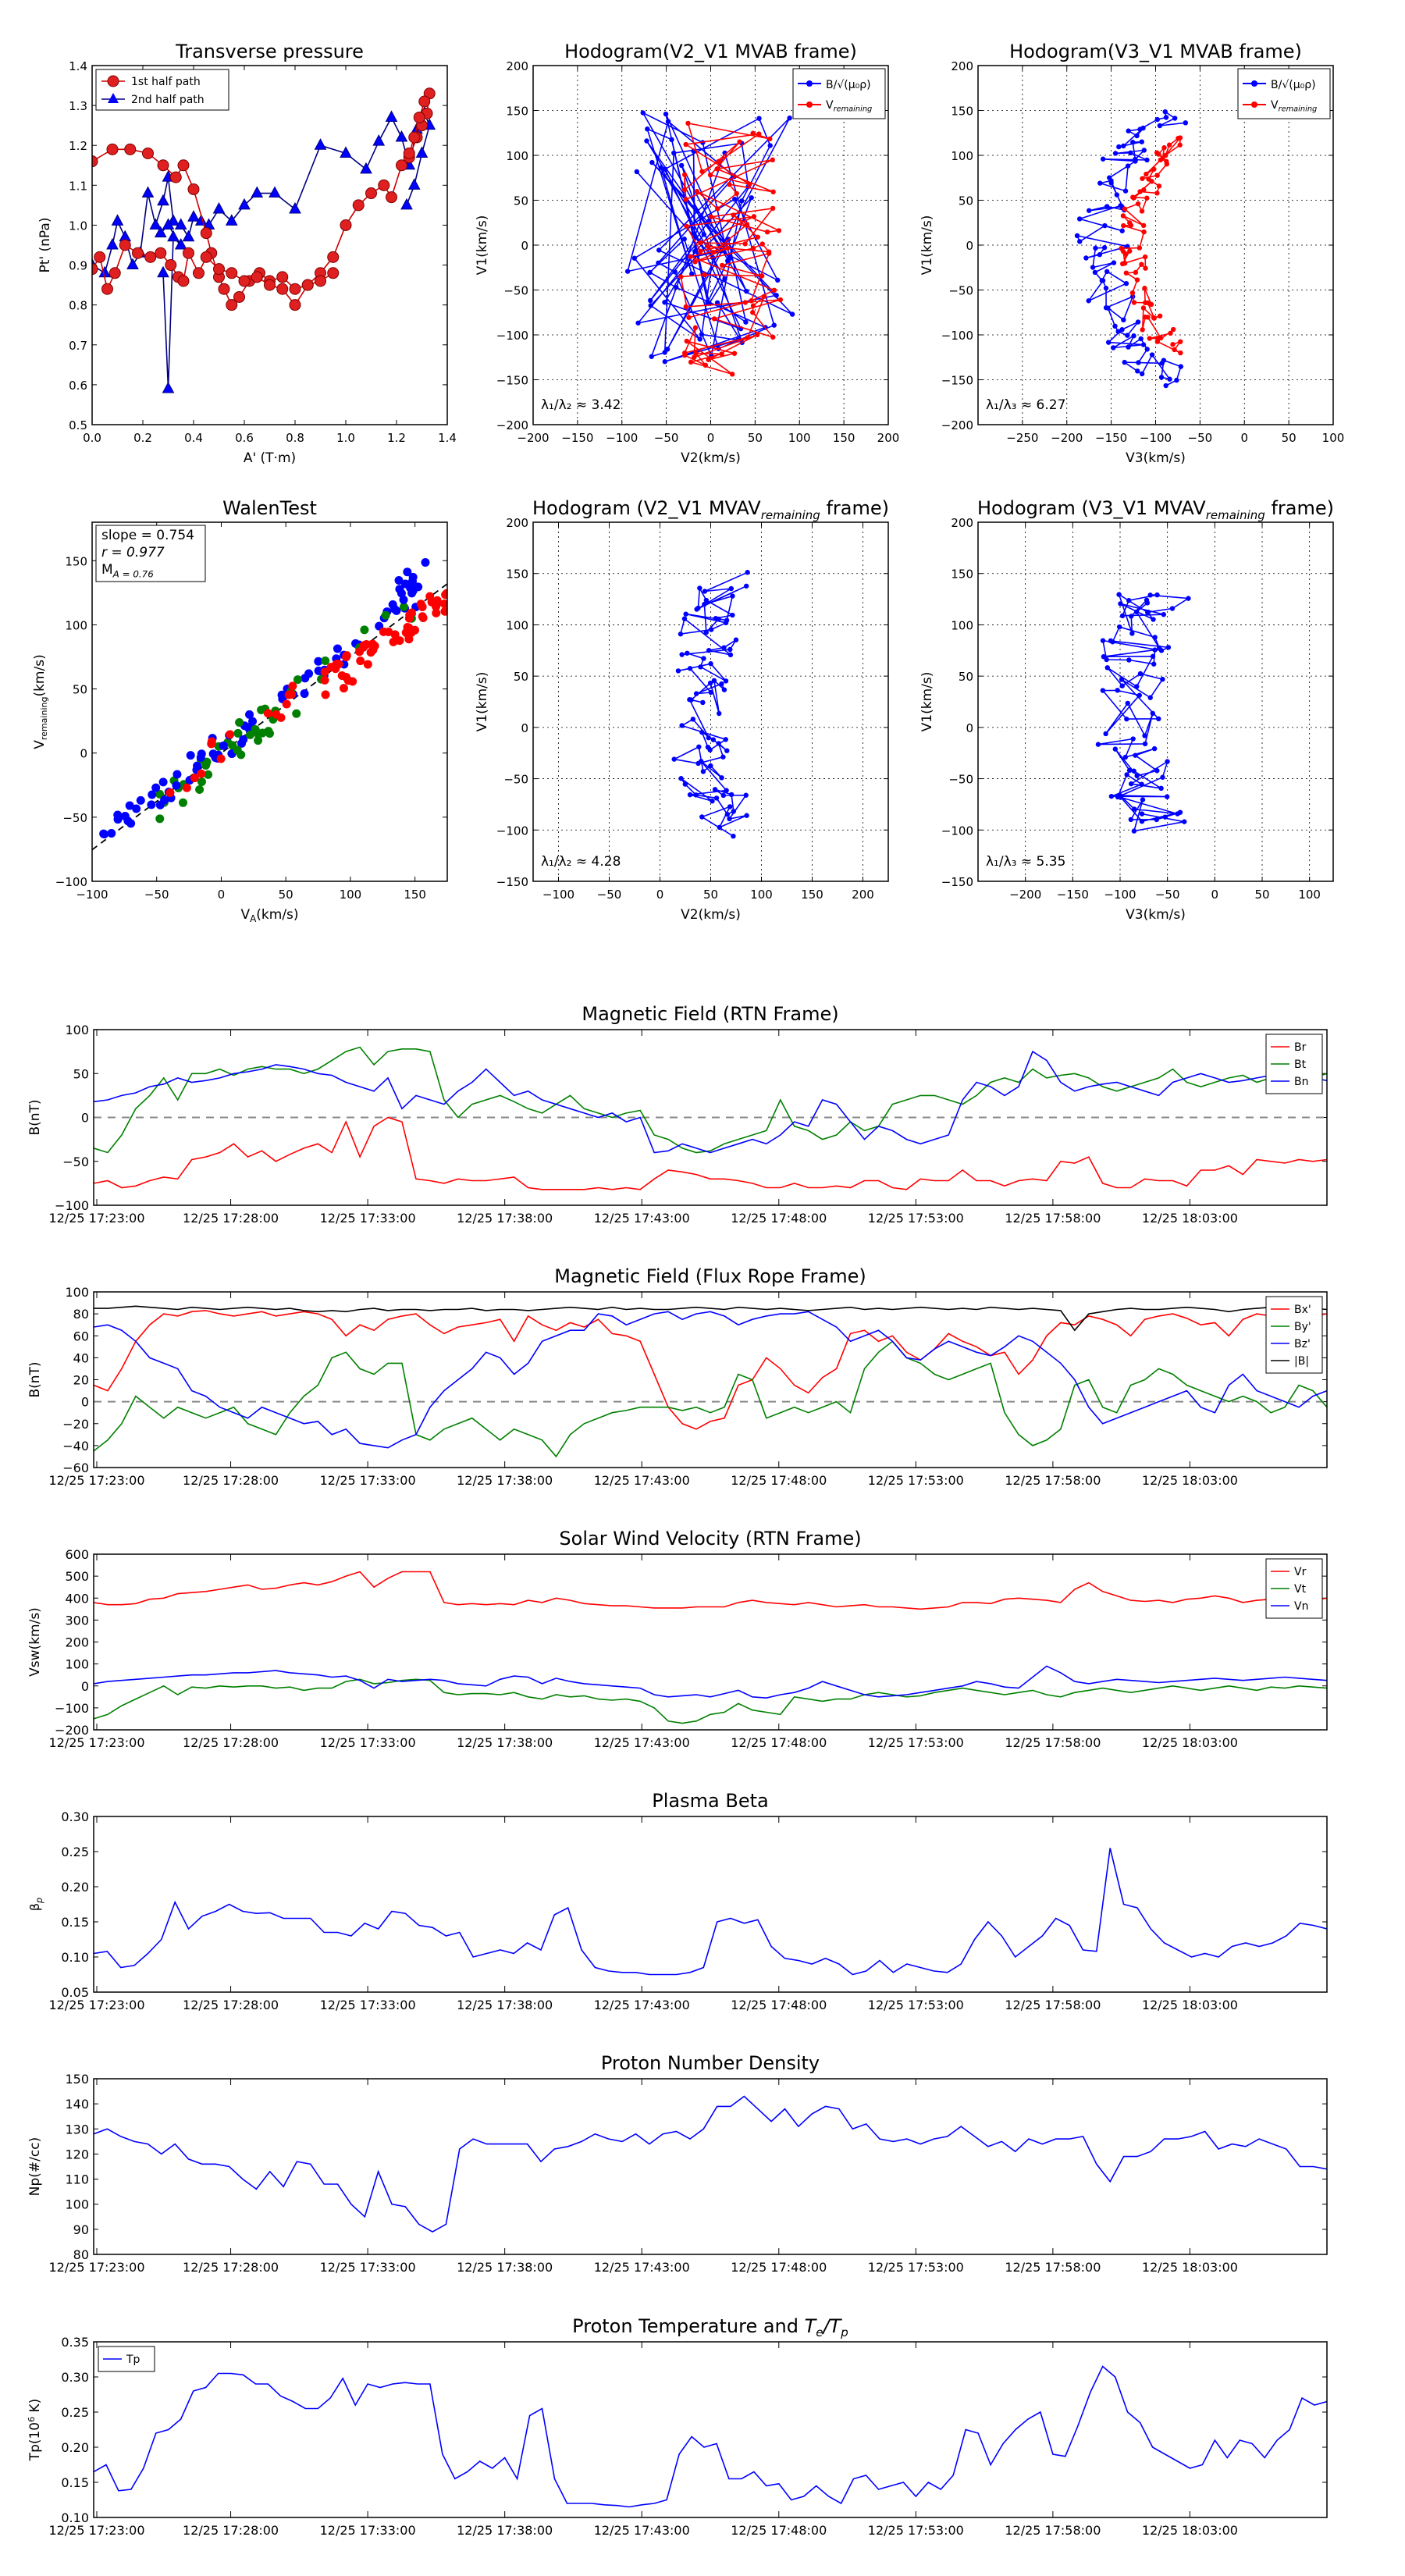  What do you see at coordinates (78, 66) in the screenshot?
I see `y-tick-label: 1.4` at bounding box center [78, 66].